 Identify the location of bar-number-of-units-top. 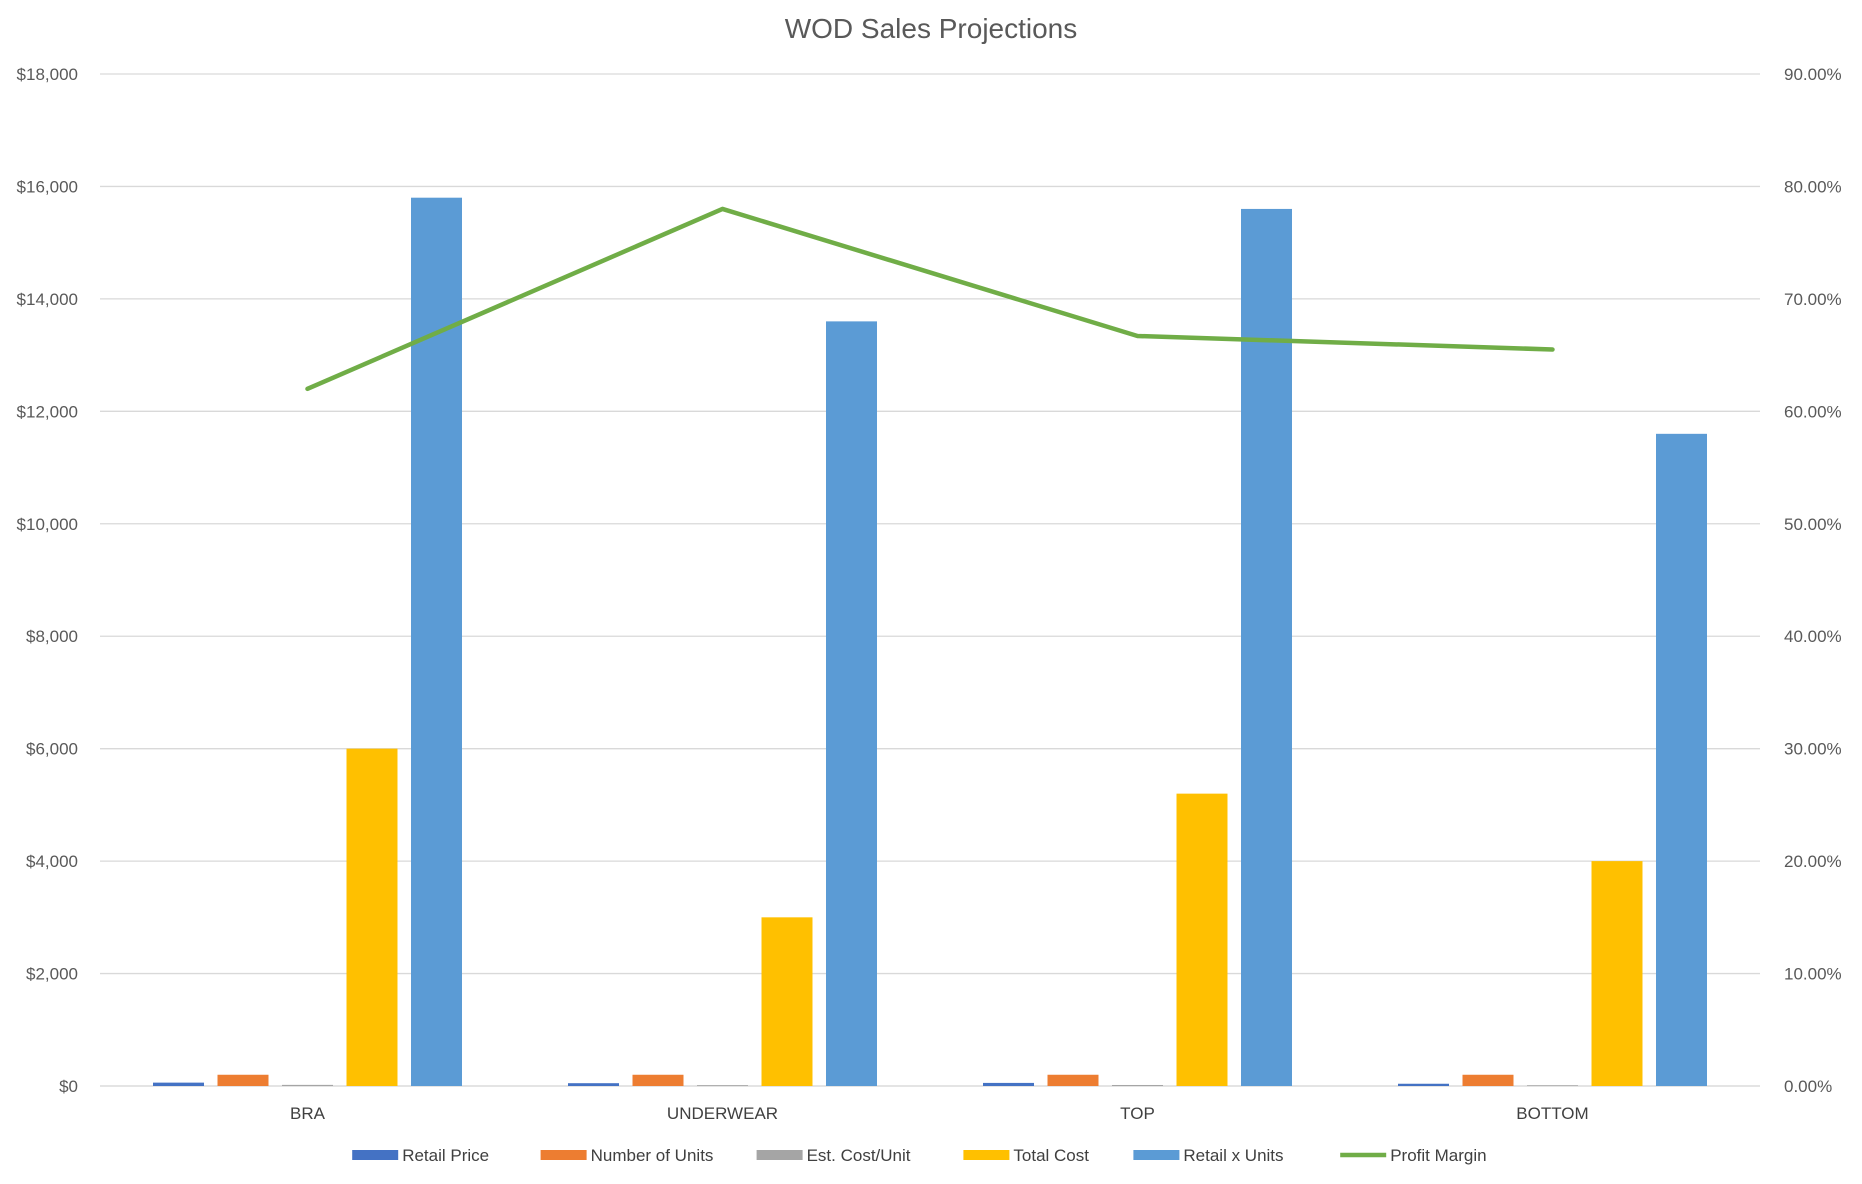
(1073, 1080).